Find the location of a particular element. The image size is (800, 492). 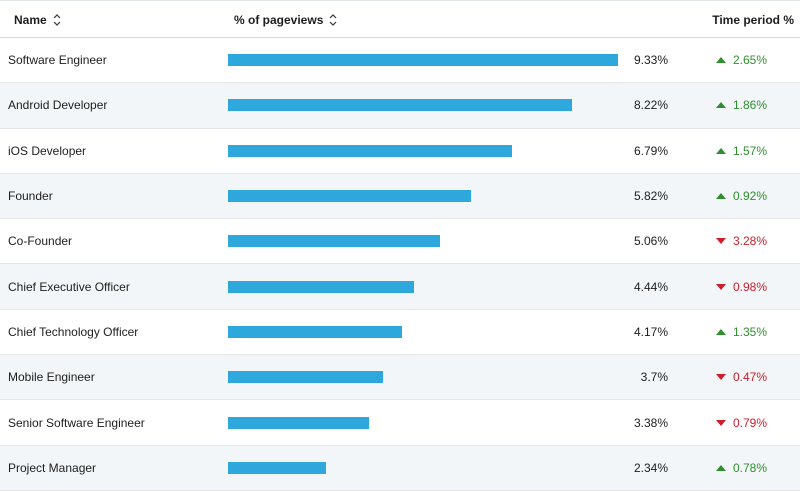

table-row: iOS Developer 6.79% 1.57% is located at coordinates (400, 151).